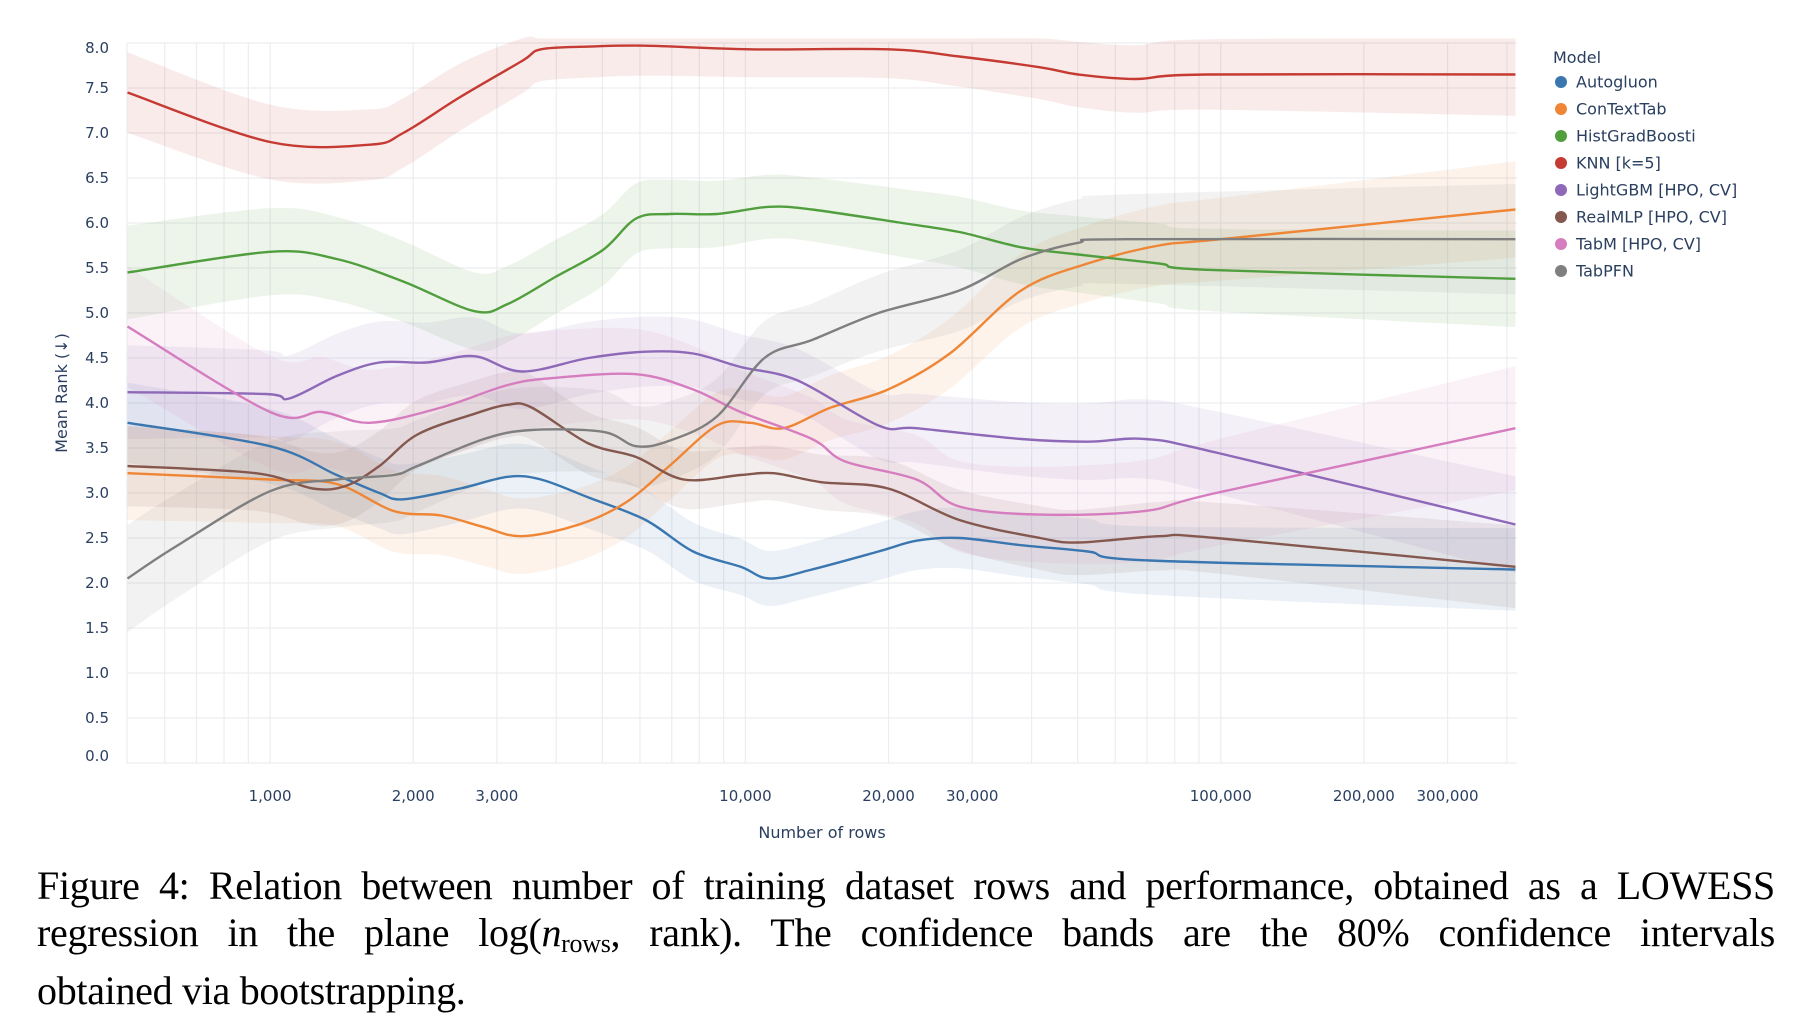 This screenshot has width=1810, height=1018. What do you see at coordinates (97, 88) in the screenshot?
I see `y-tick-label: 7.5` at bounding box center [97, 88].